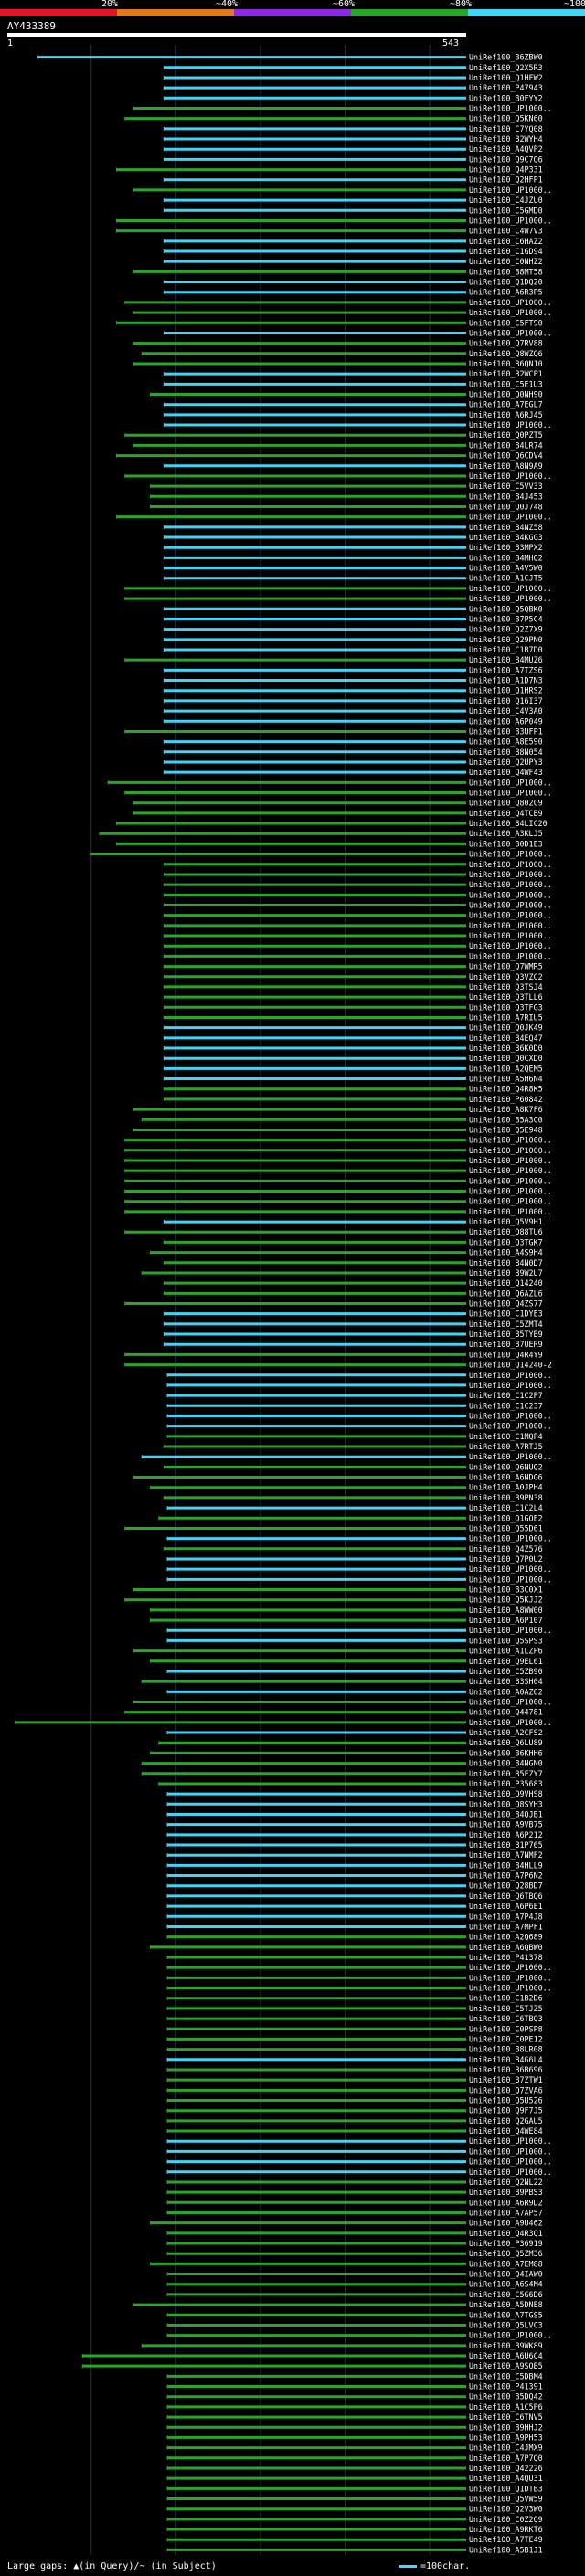  Describe the element at coordinates (506, 1058) in the screenshot. I see `hit-label: UniRef100_Q0CXD0` at that location.